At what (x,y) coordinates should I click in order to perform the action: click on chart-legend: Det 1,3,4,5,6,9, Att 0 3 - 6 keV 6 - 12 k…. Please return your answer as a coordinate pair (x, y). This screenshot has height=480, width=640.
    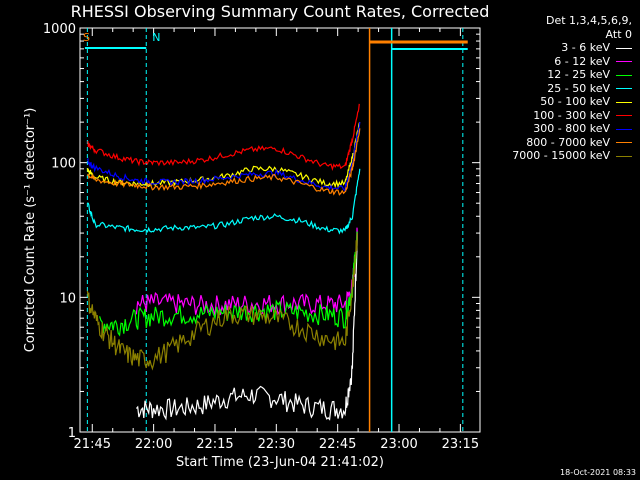
    Looking at the image, I should click on (572, 88).